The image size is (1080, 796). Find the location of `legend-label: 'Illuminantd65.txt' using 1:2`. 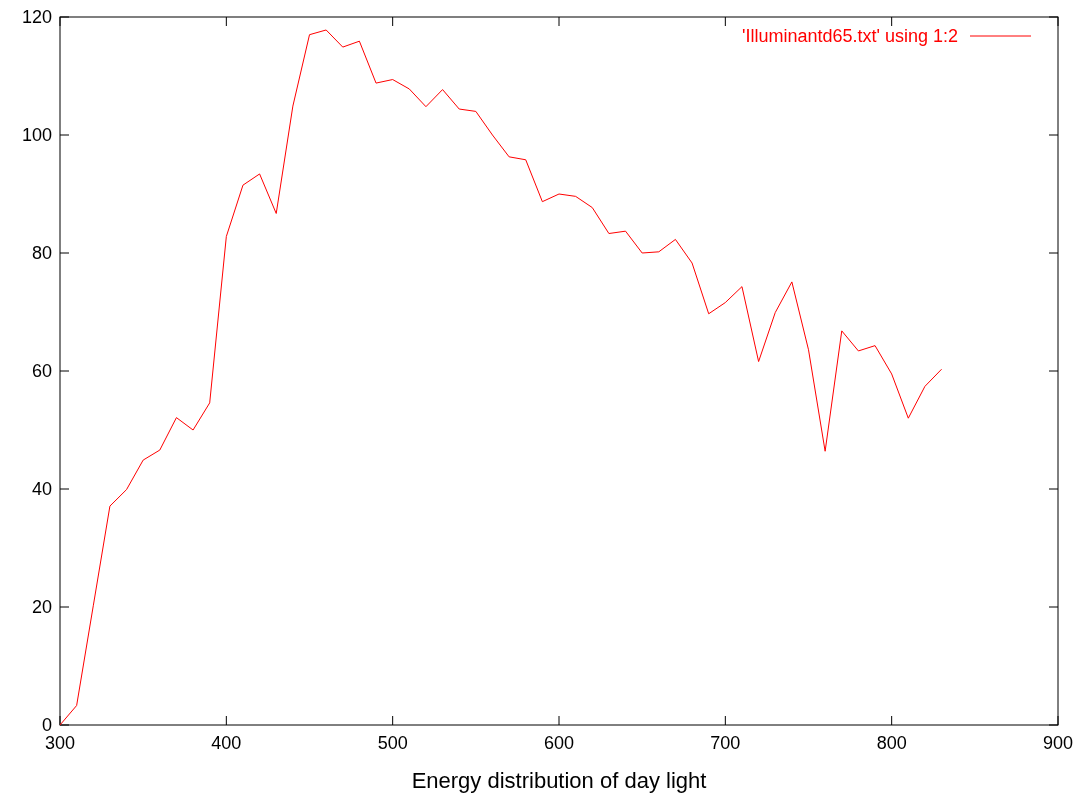

legend-label: 'Illuminantd65.txt' using 1:2 is located at coordinates (850, 36).